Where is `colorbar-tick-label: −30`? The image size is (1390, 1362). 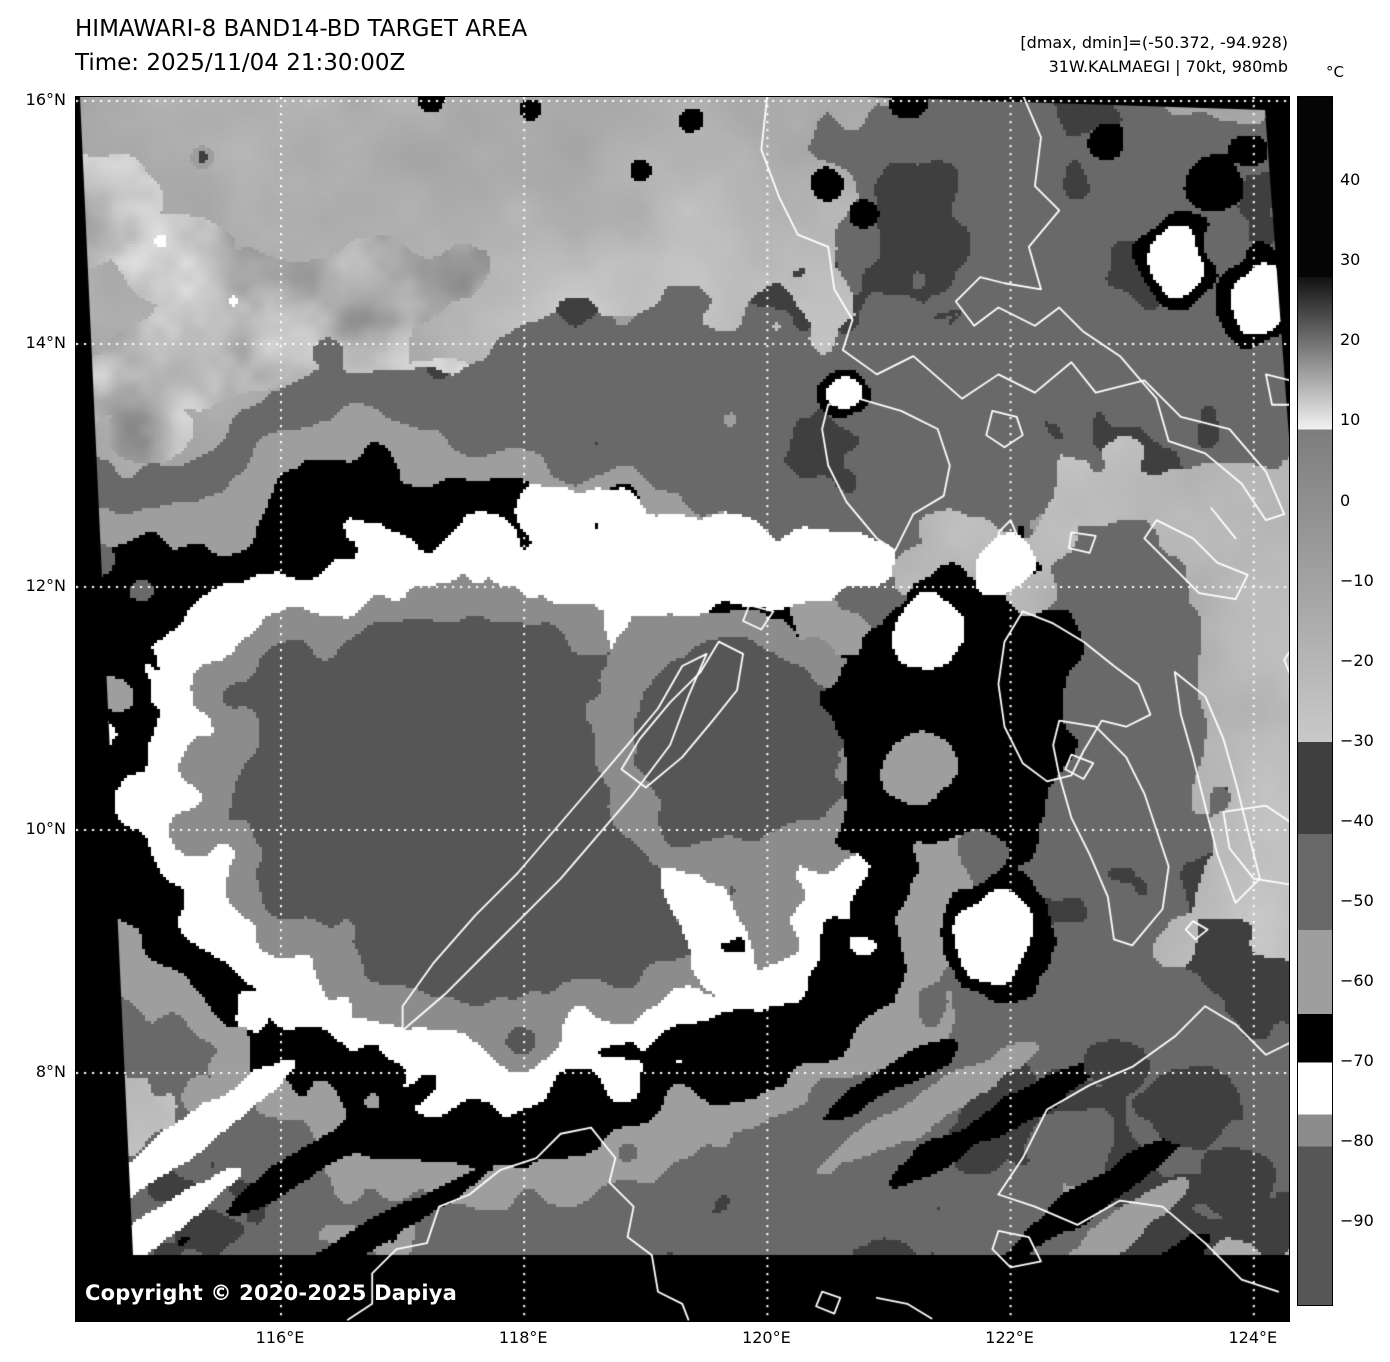 colorbar-tick-label: −30 is located at coordinates (1357, 740).